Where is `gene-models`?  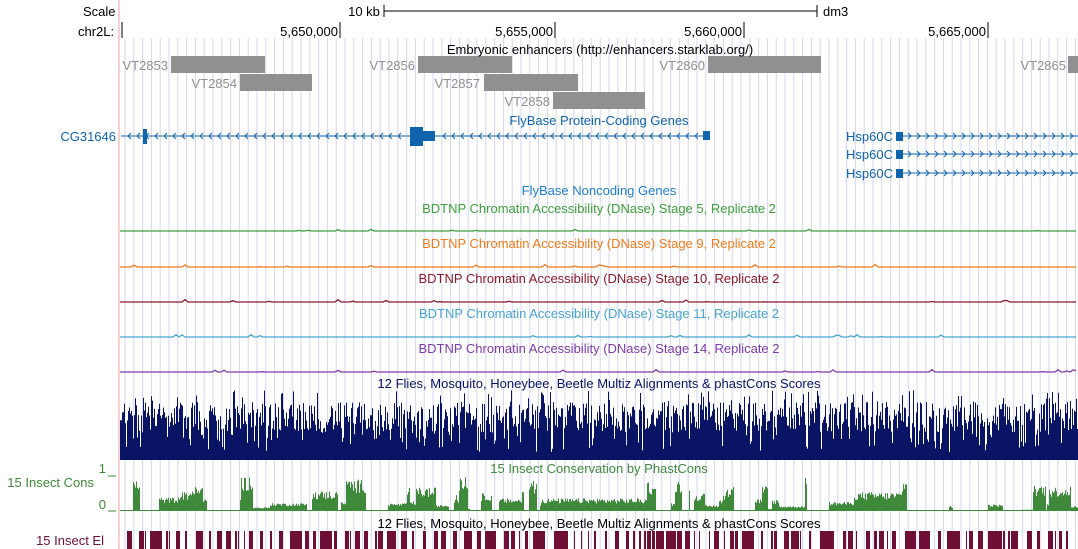
gene-models is located at coordinates (599, 152).